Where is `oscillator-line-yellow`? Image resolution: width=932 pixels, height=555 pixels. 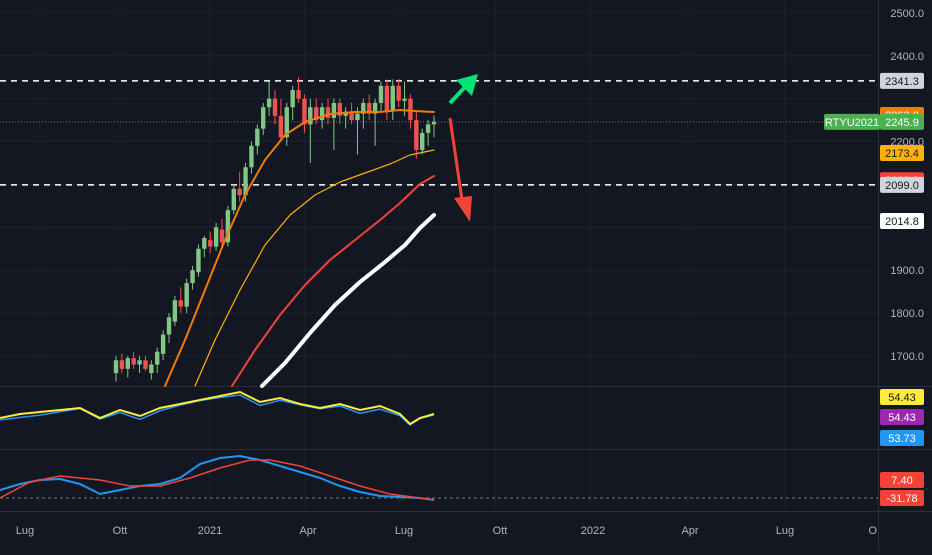 oscillator-line-yellow is located at coordinates (217, 408).